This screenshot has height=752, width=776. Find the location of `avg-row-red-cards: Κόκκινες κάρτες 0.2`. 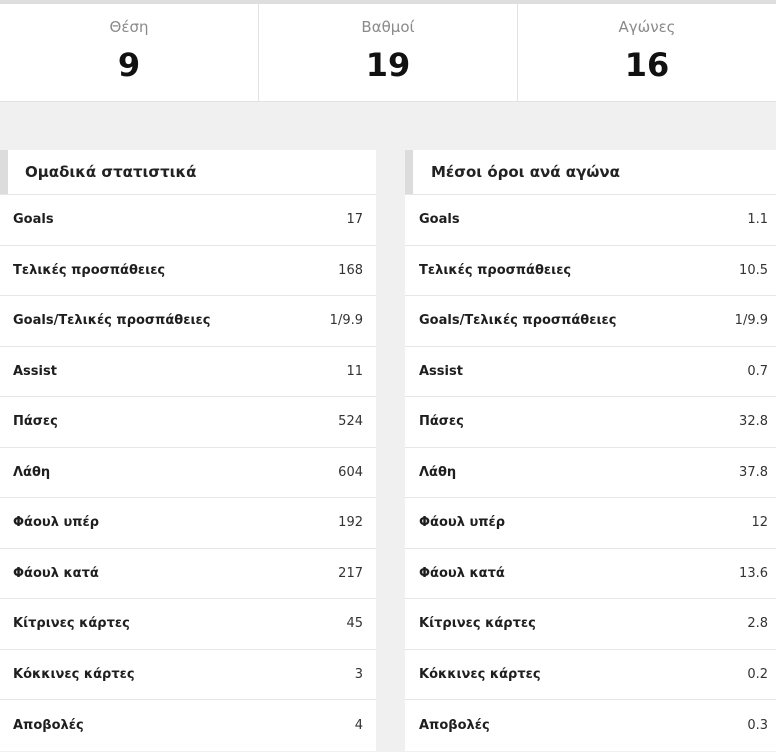

avg-row-red-cards: Κόκκινες κάρτες 0.2 is located at coordinates (590, 675).